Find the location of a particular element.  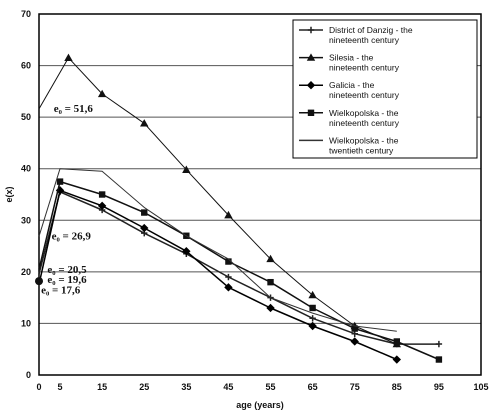

annotation-2: e₀ = 26,9 is located at coordinates (72, 236).